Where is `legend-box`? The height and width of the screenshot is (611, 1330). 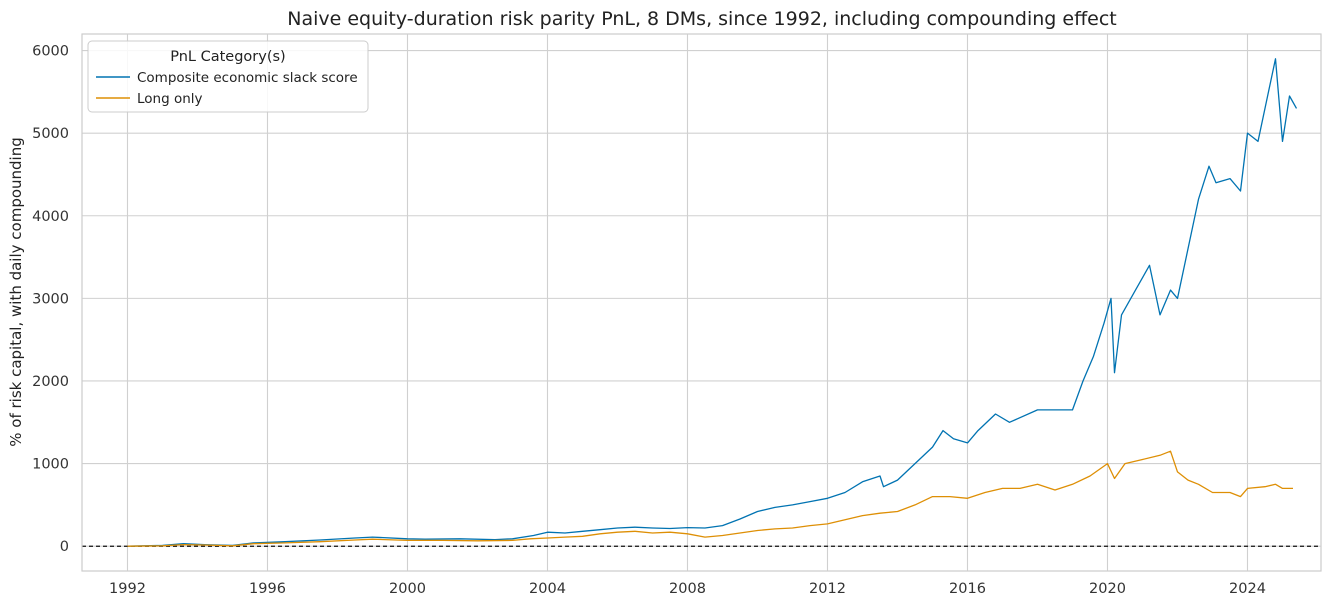 legend-box is located at coordinates (228, 76).